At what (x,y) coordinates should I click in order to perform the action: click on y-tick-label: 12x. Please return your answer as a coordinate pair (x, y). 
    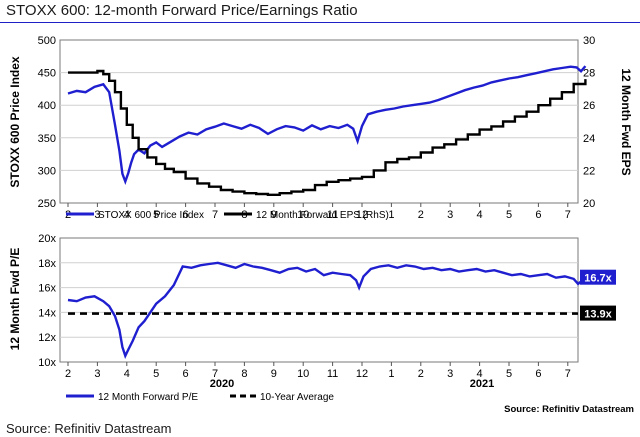
    Looking at the image, I should click on (47, 338).